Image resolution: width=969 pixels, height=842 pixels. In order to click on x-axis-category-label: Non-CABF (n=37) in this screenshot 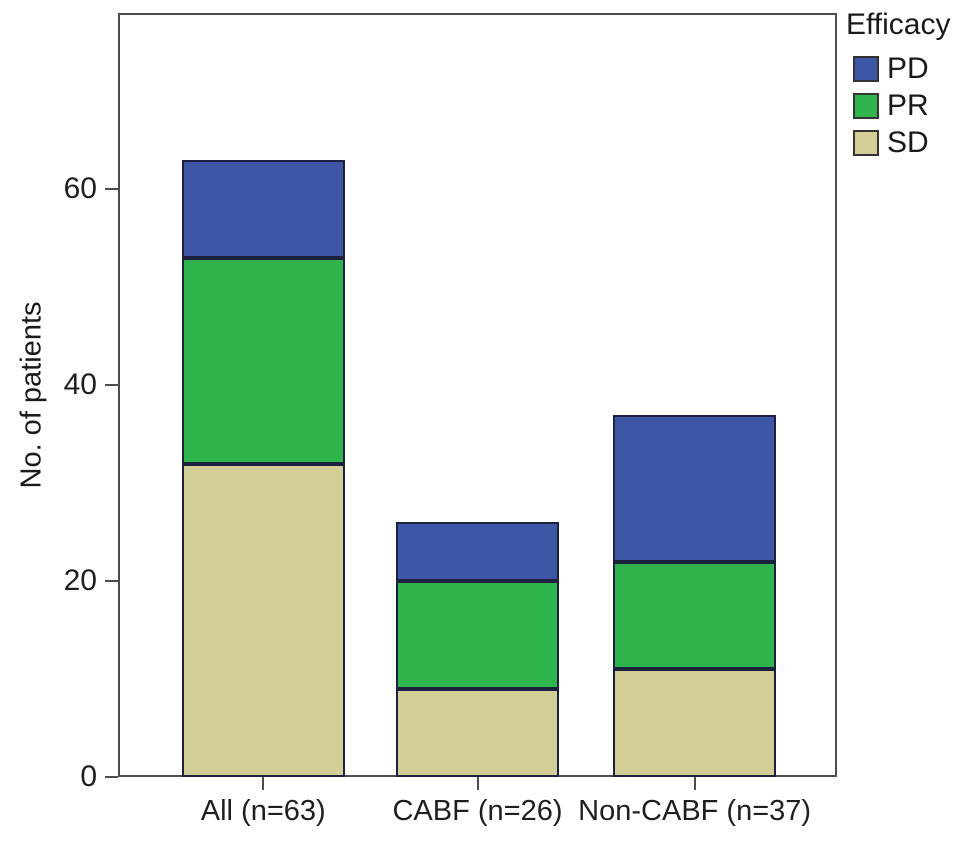, I will do `click(695, 811)`.